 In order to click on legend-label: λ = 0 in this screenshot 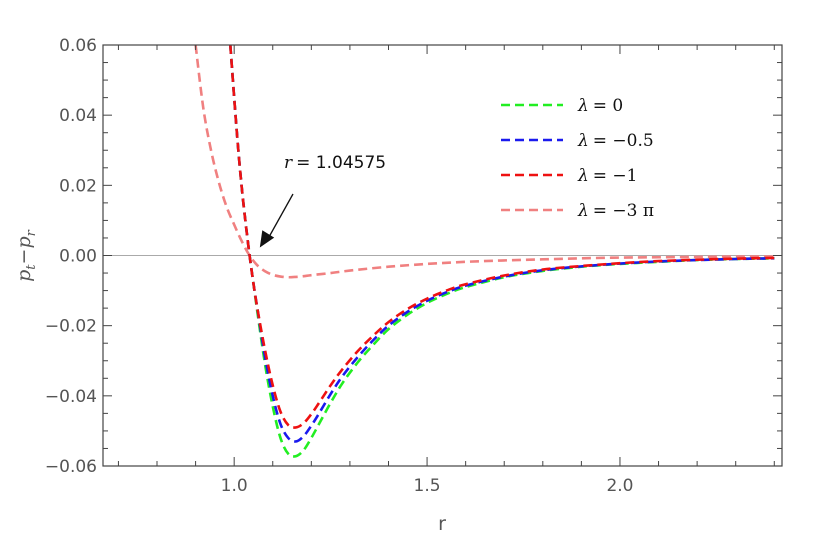, I will do `click(600, 106)`.